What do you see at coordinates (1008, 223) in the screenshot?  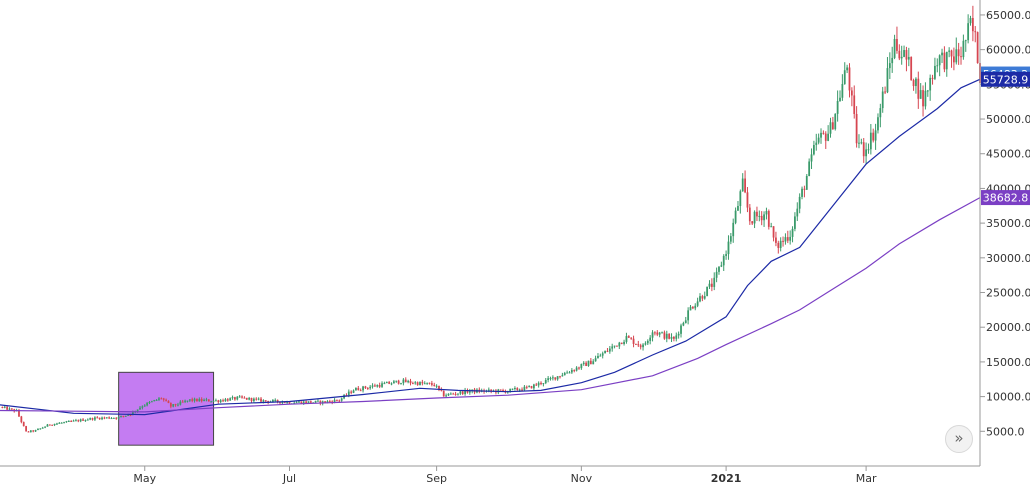 I see `y-tick-label: 35000.0` at bounding box center [1008, 223].